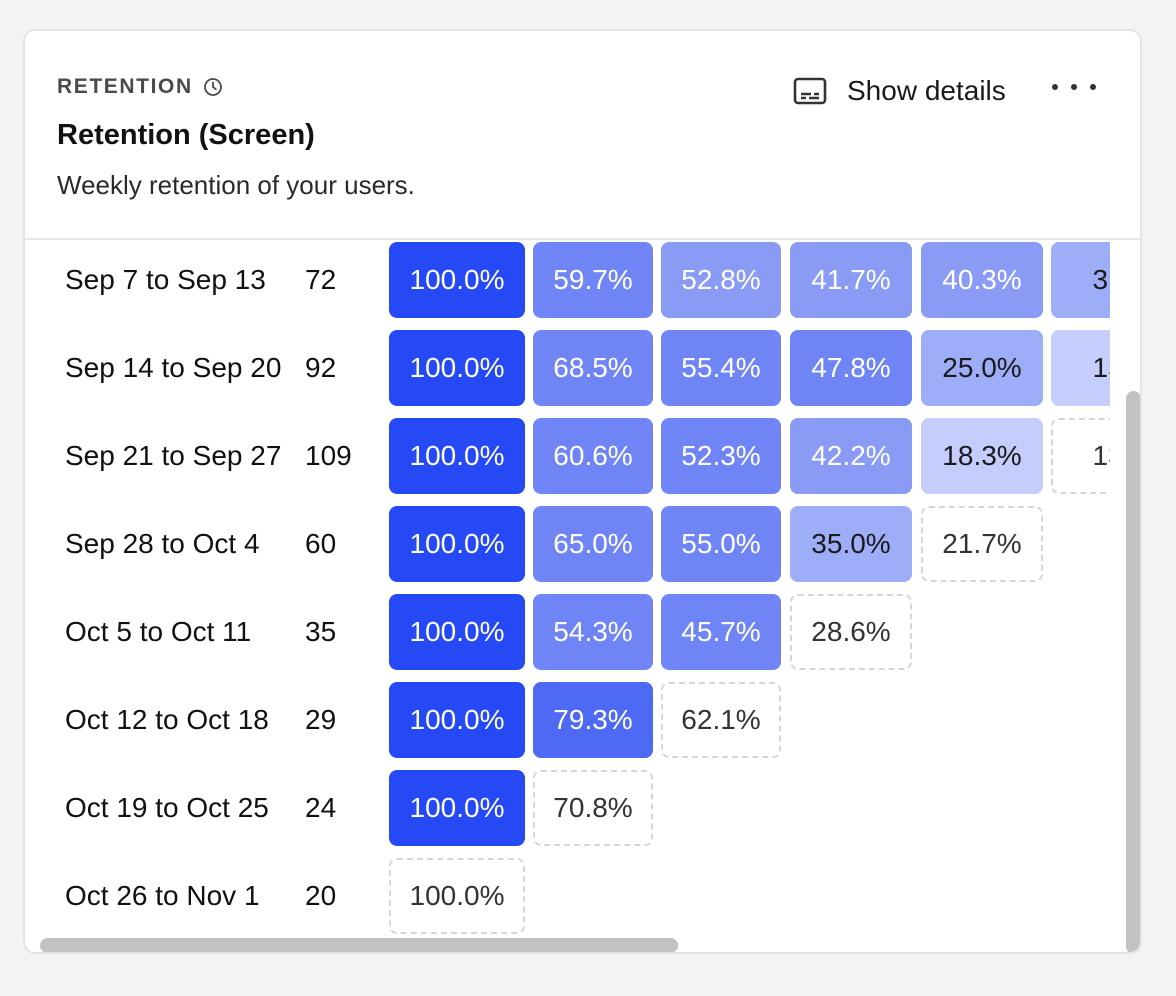 This screenshot has width=1176, height=996. I want to click on retention-cell: 47.8%, so click(851, 368).